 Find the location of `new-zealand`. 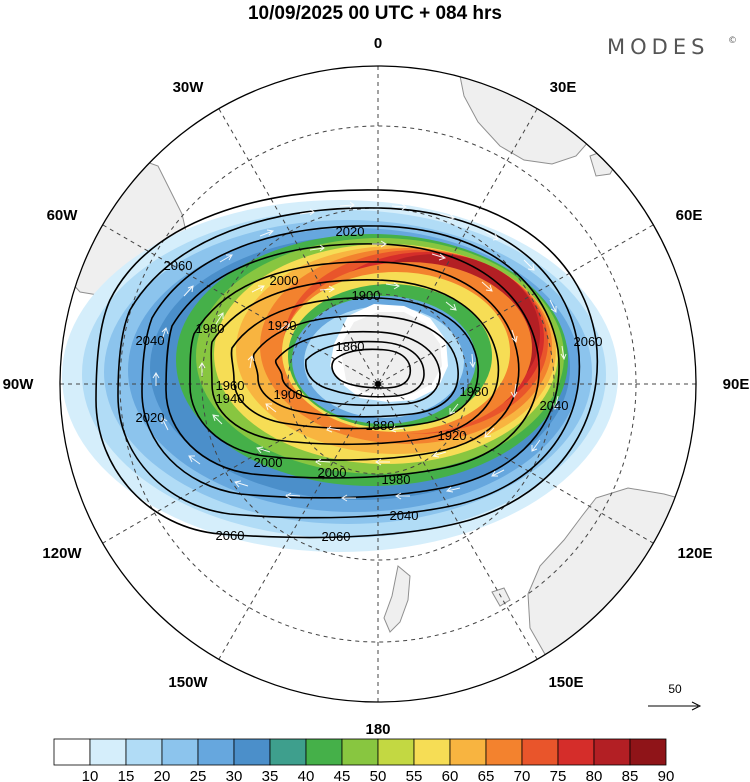

new-zealand is located at coordinates (397, 599).